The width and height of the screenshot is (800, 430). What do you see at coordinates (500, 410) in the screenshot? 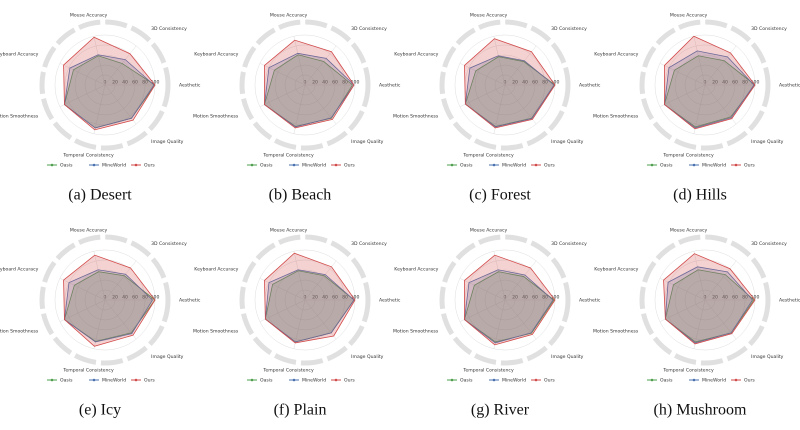
I see `caption: (g) River` at bounding box center [500, 410].